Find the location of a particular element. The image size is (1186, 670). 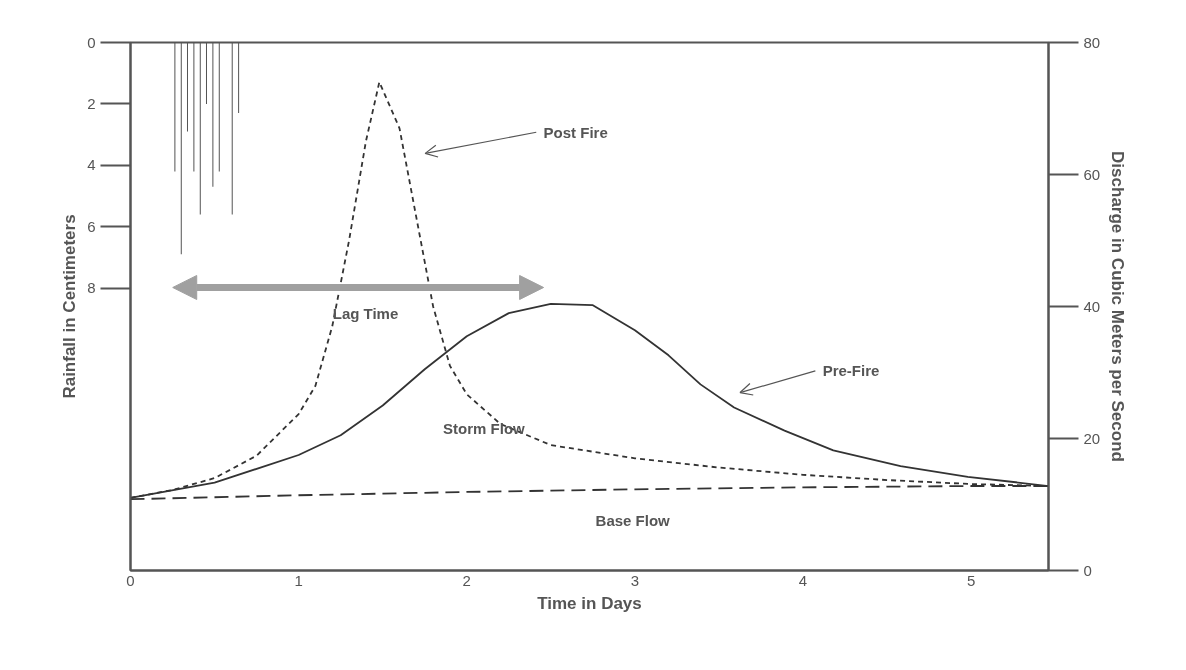

y2-tick-label: 60 is located at coordinates (1092, 174).